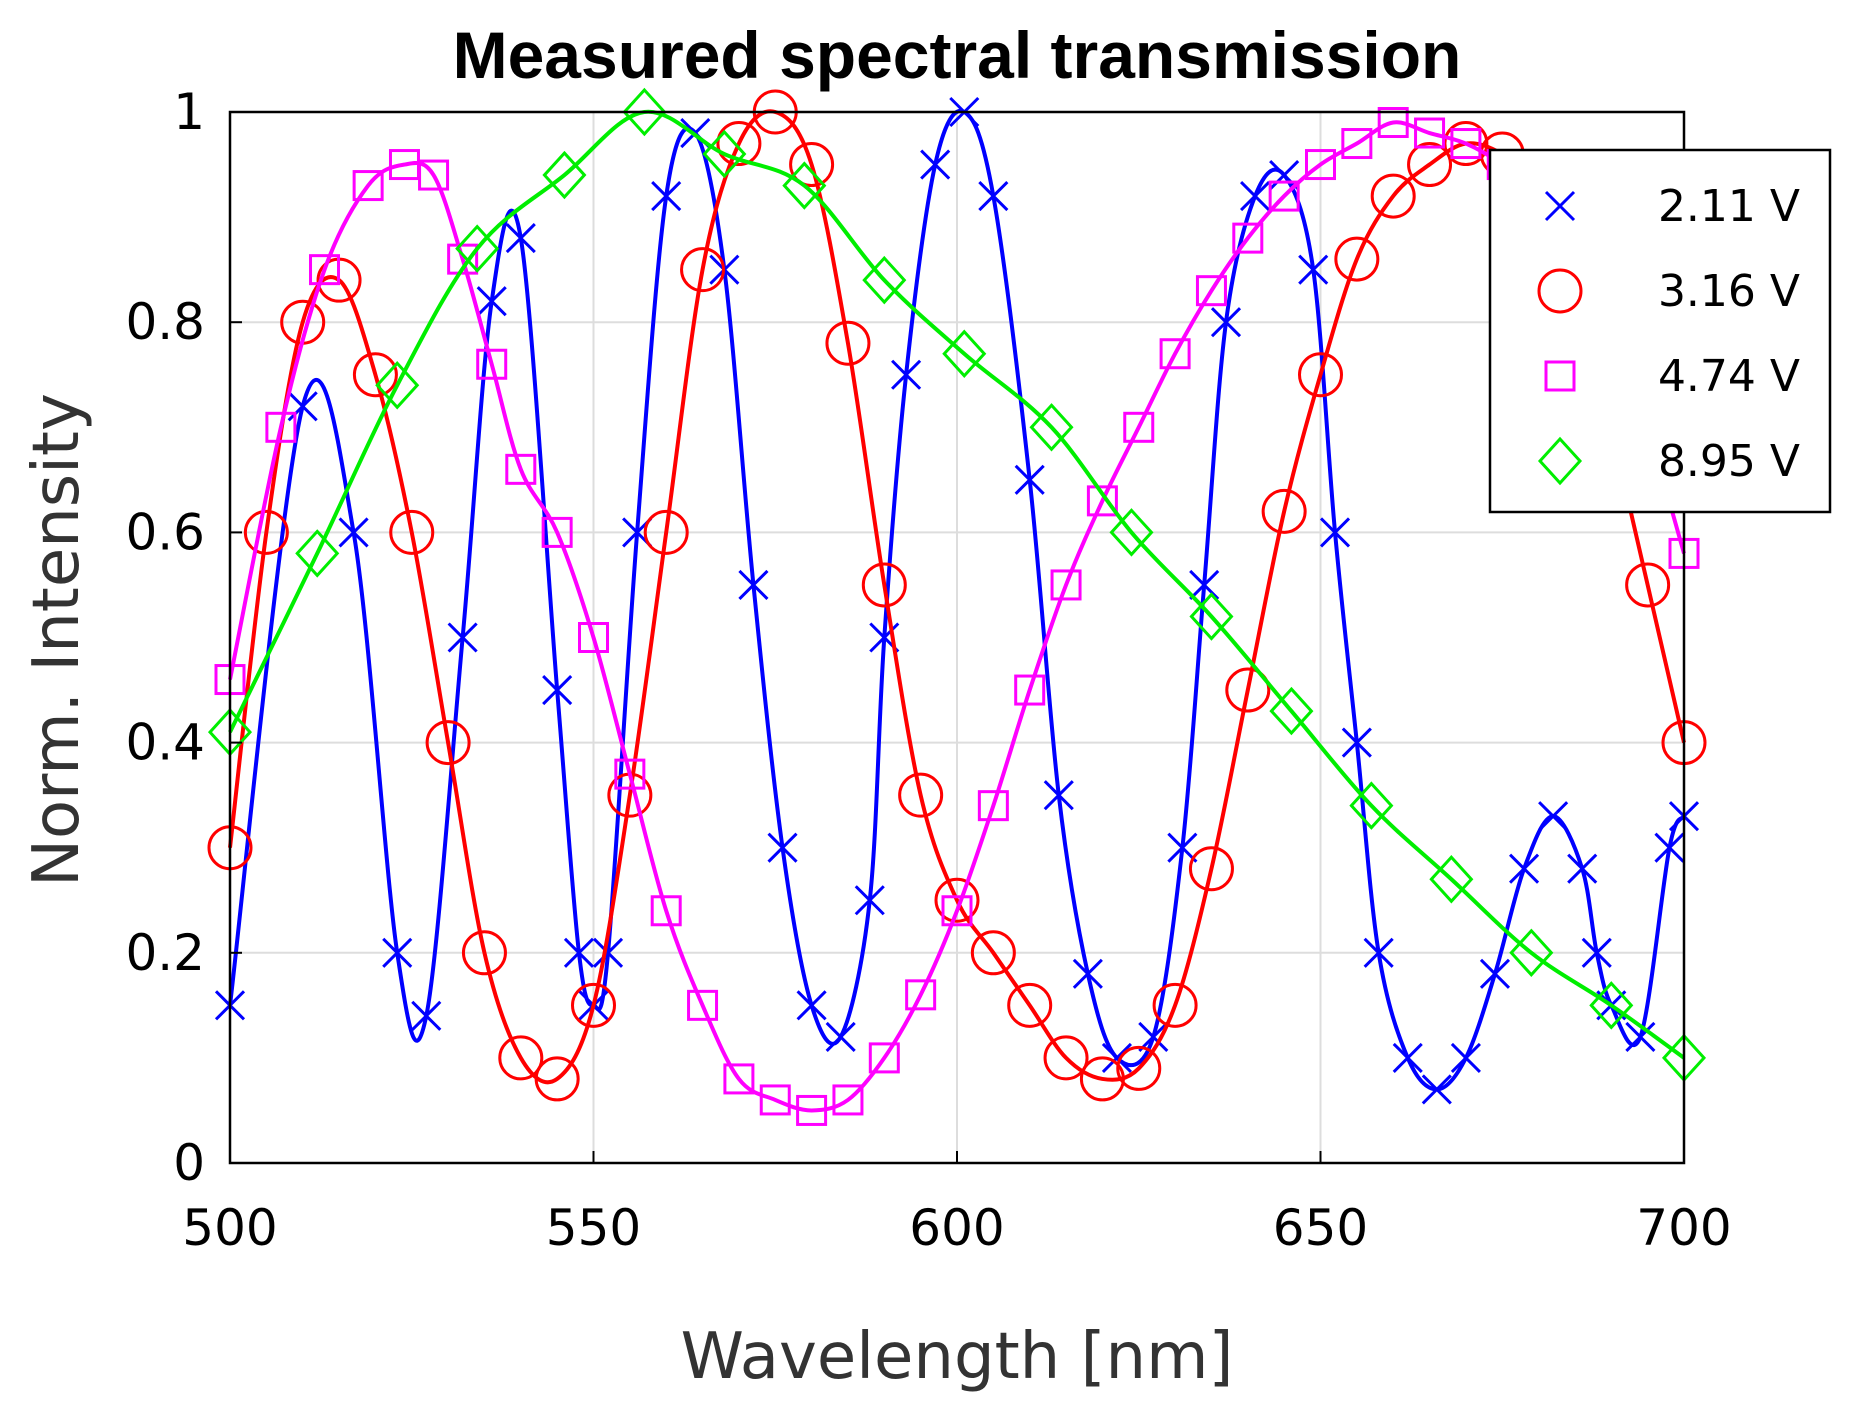  I want to click on y-tick-label: 0.8, so click(165, 322).